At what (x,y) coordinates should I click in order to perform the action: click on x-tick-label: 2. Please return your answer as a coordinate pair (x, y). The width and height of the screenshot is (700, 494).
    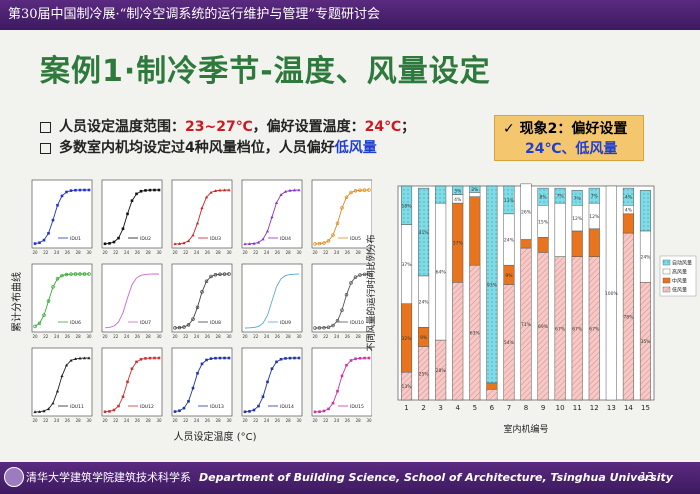
    Looking at the image, I should click on (423, 408).